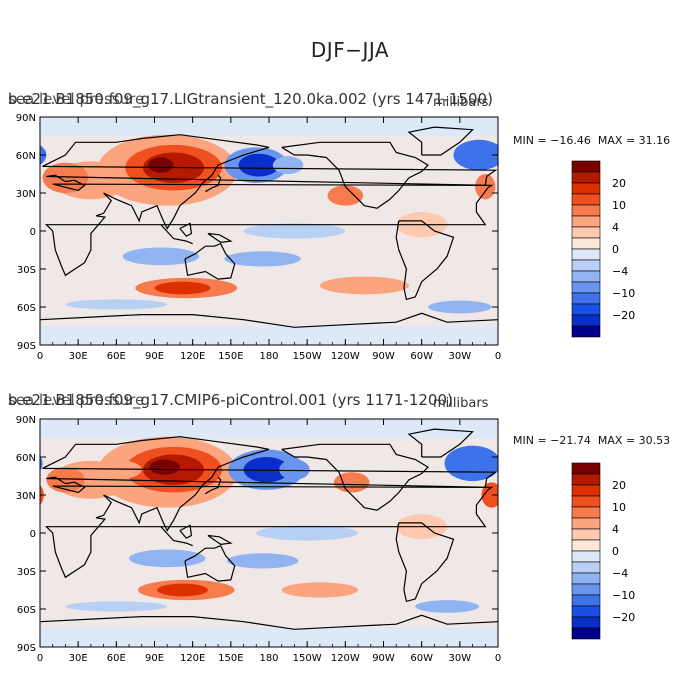 This screenshot has height=700, width=700. I want to click on lon-tick-label: 120E, so click(192, 658).